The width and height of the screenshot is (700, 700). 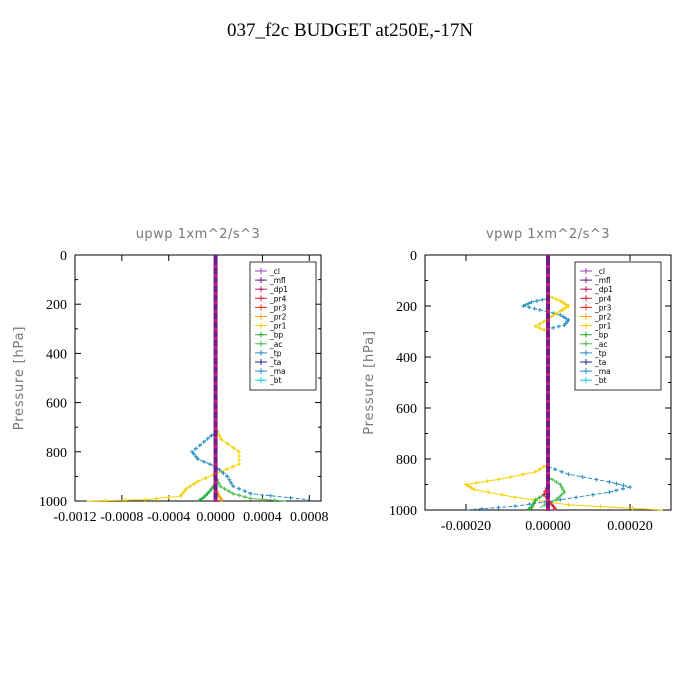 What do you see at coordinates (56, 305) in the screenshot?
I see `y-tick-label: 200` at bounding box center [56, 305].